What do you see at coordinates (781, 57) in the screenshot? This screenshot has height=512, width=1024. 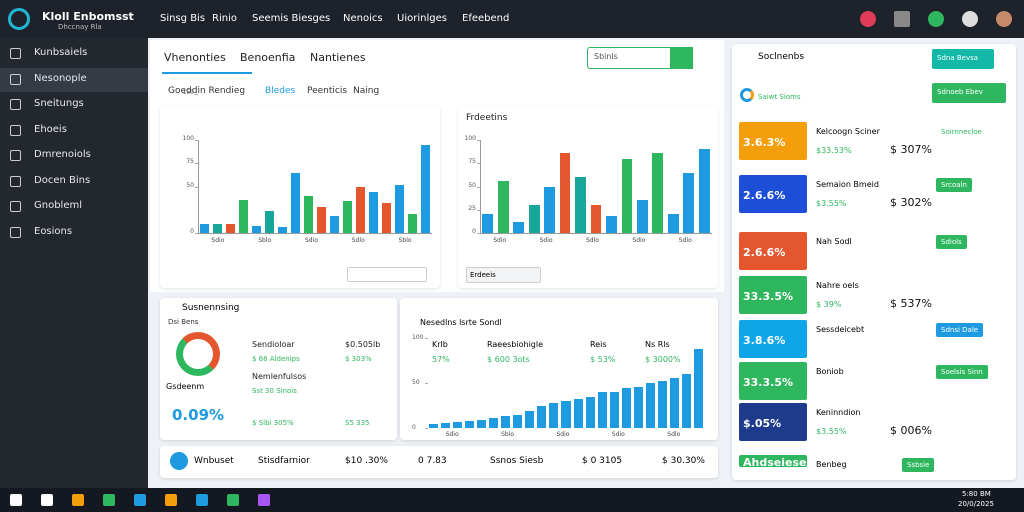 I see `right-title: Soclnenbs` at bounding box center [781, 57].